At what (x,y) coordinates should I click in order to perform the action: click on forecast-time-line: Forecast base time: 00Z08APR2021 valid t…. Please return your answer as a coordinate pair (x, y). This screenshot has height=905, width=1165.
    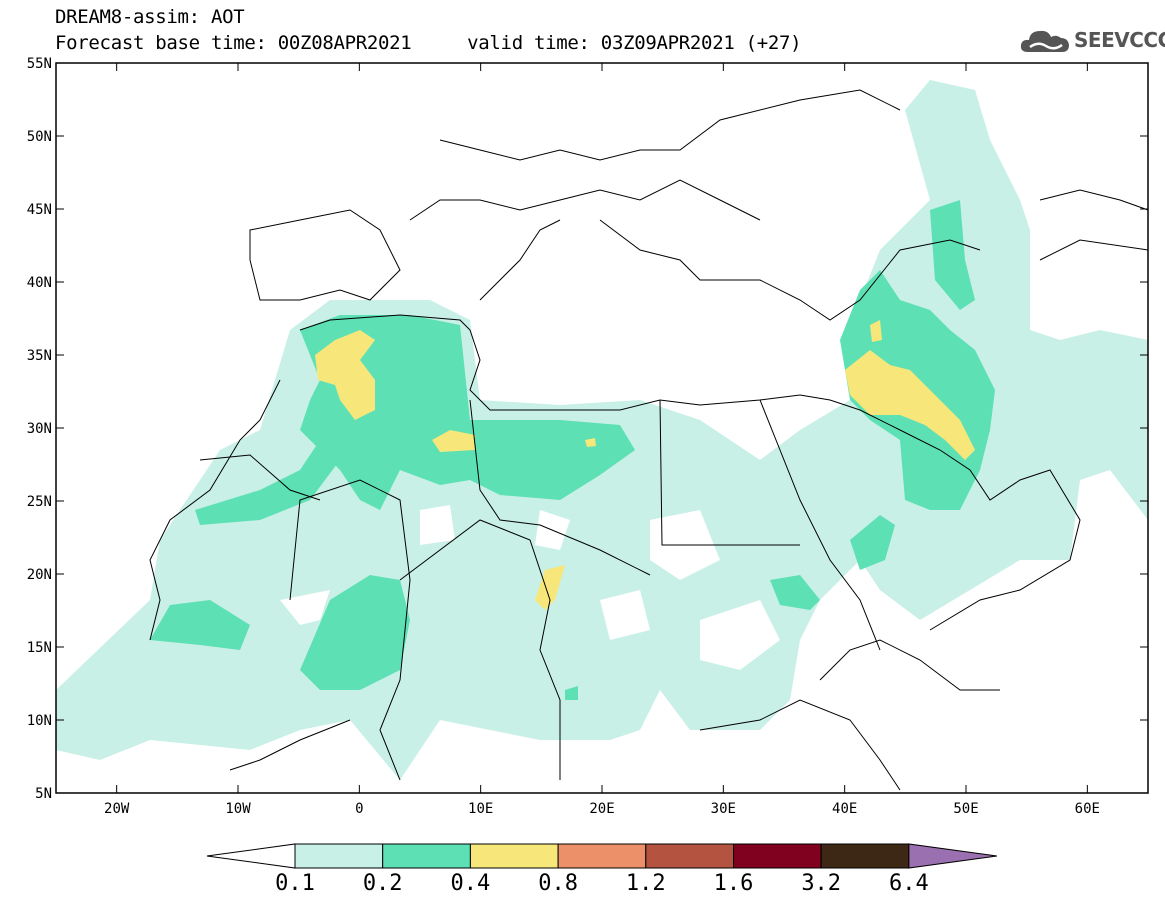
    Looking at the image, I should click on (428, 43).